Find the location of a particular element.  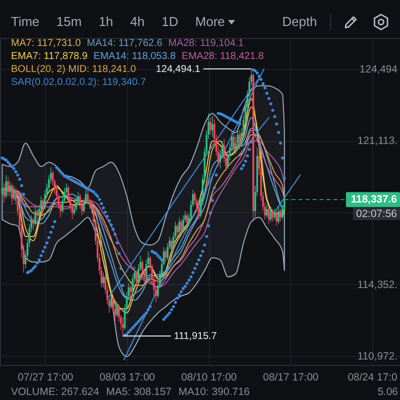

text: EMA28: 118,421.8 is located at coordinates (223, 56).